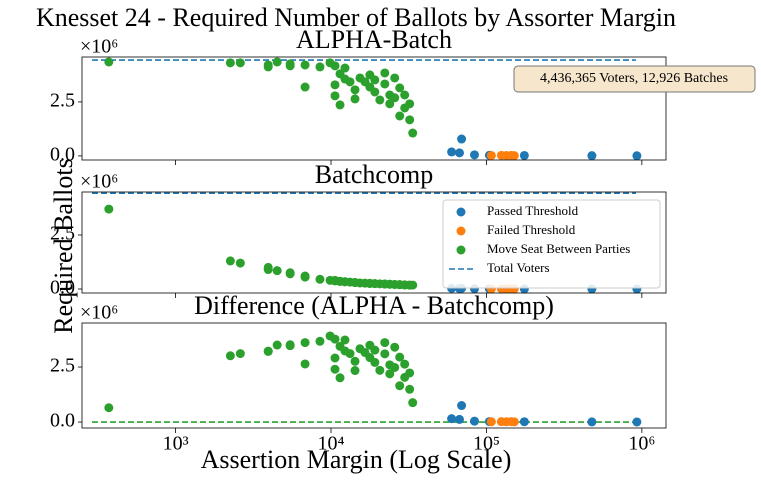  I want to click on legend-label: Passed Threshold, so click(533, 210).